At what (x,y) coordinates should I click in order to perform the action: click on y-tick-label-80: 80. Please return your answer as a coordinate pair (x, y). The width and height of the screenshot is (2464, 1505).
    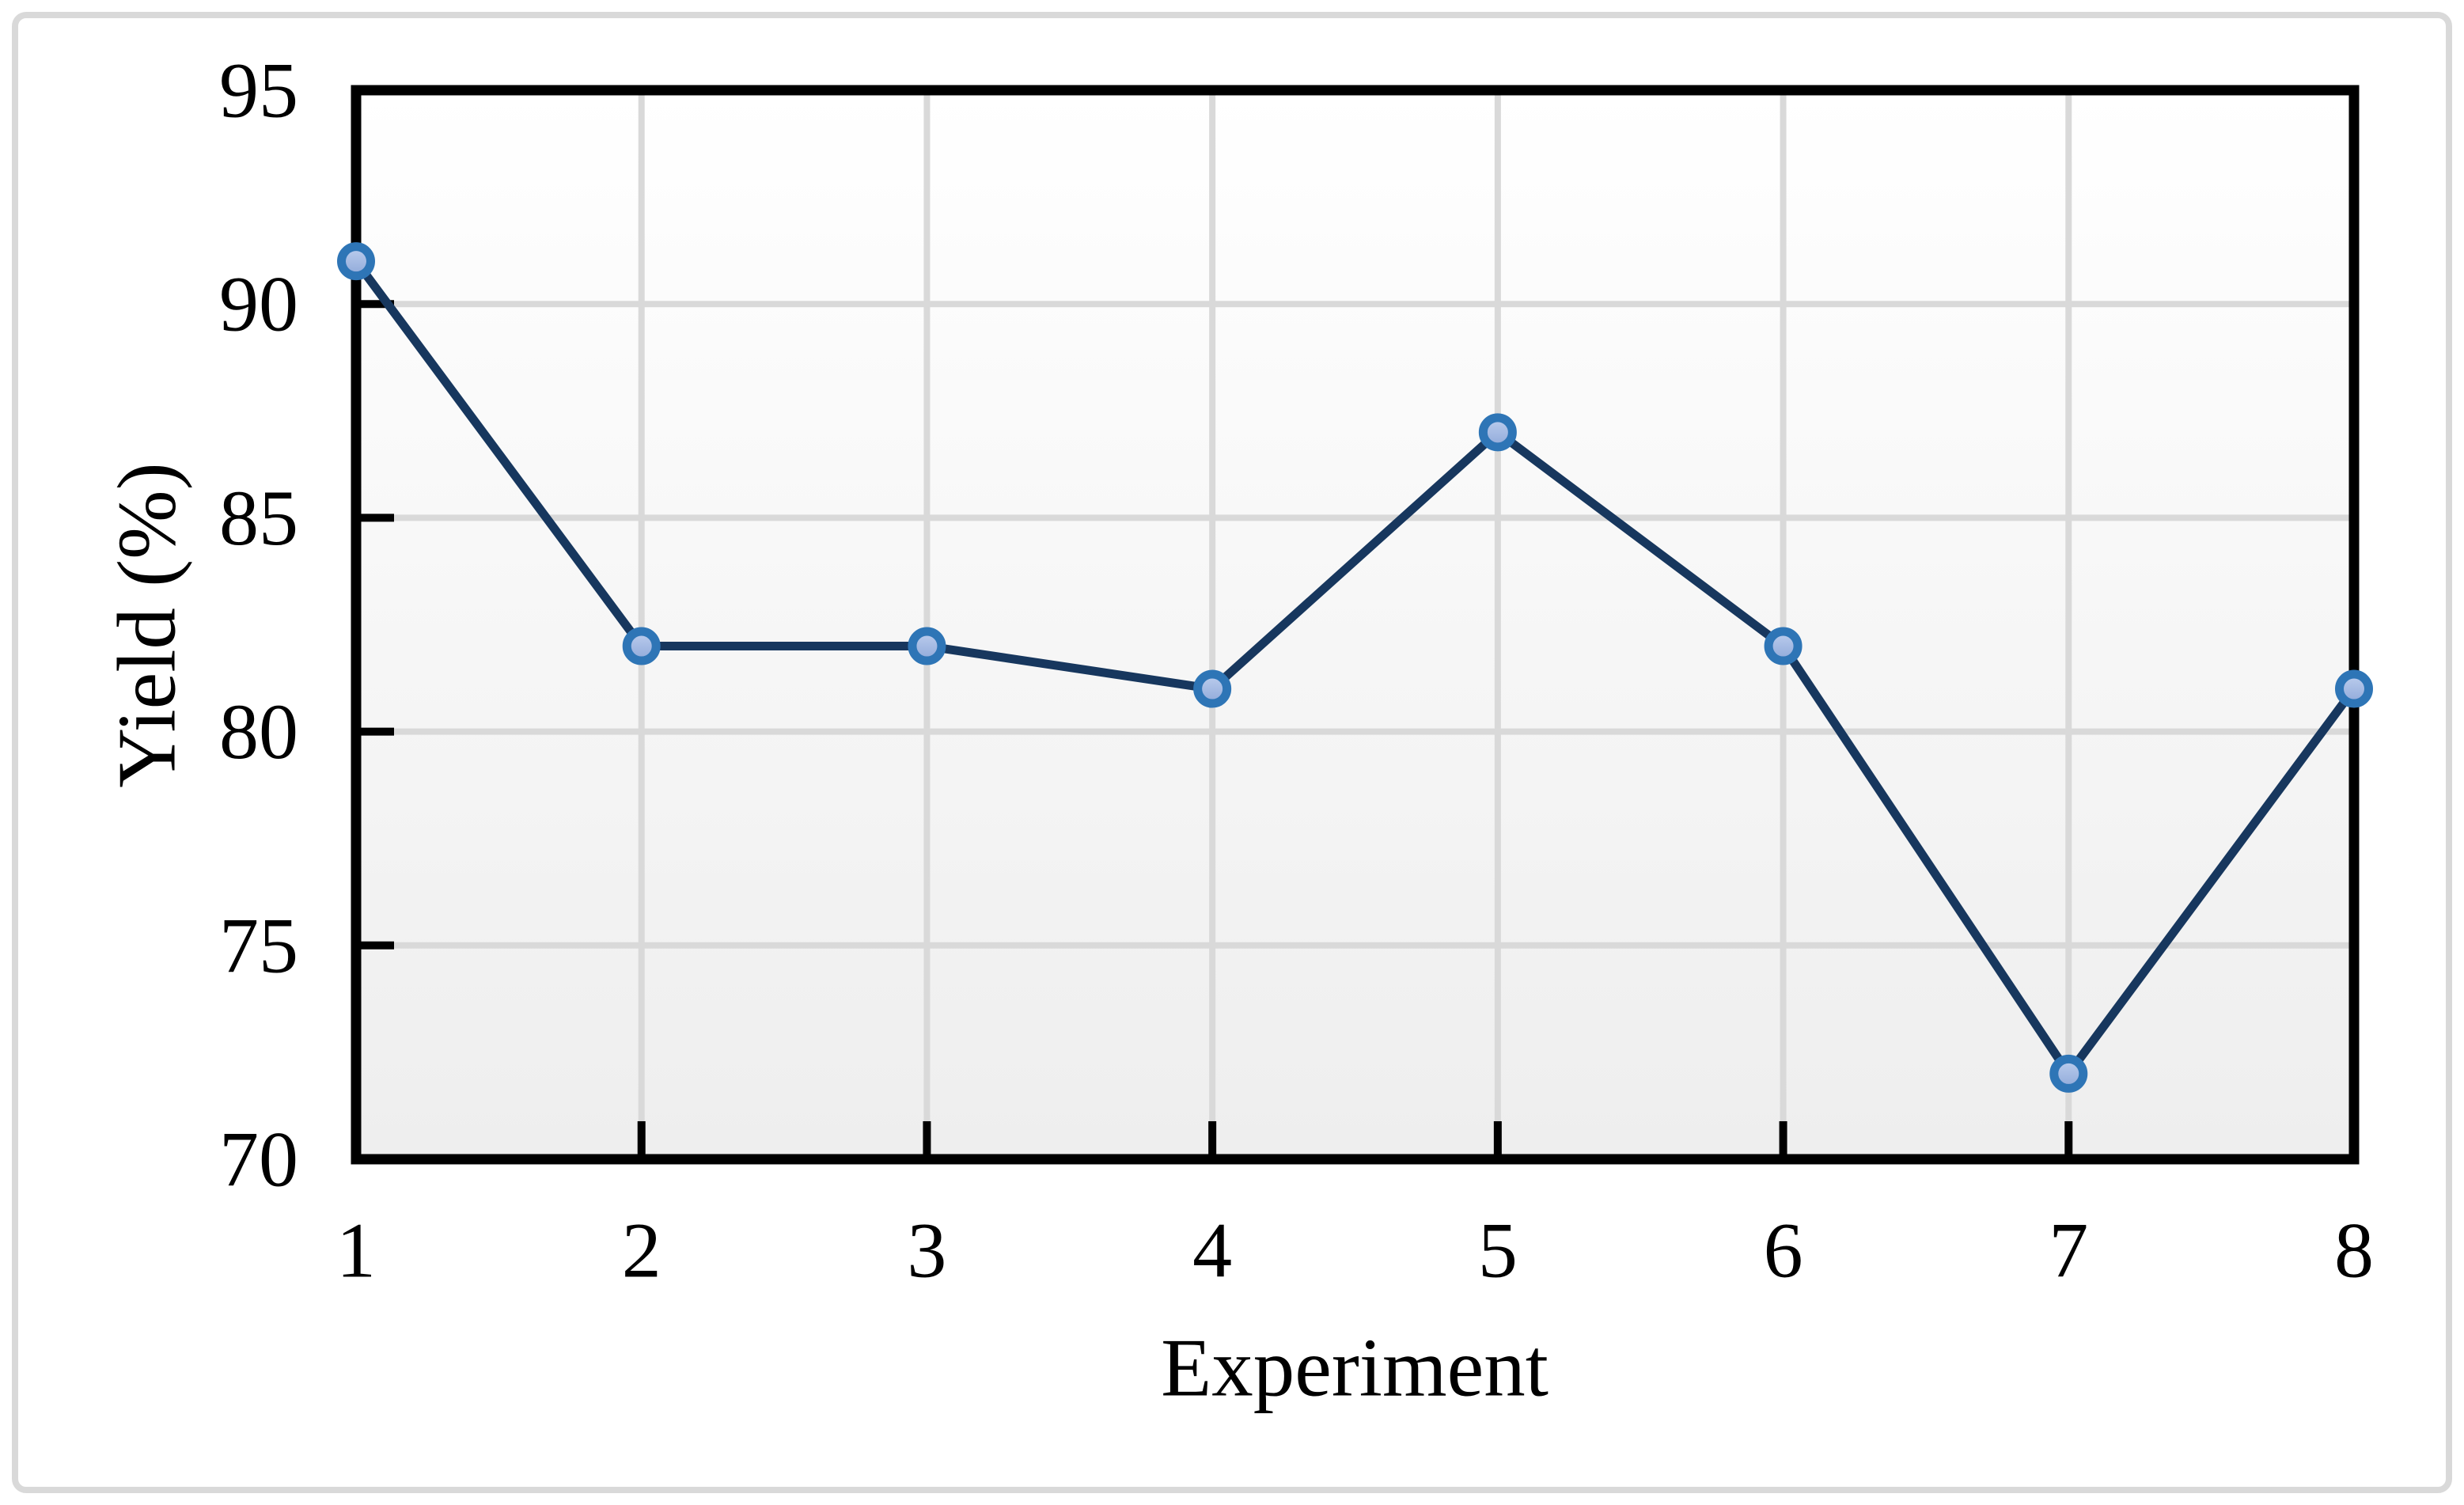
    Looking at the image, I should click on (258, 731).